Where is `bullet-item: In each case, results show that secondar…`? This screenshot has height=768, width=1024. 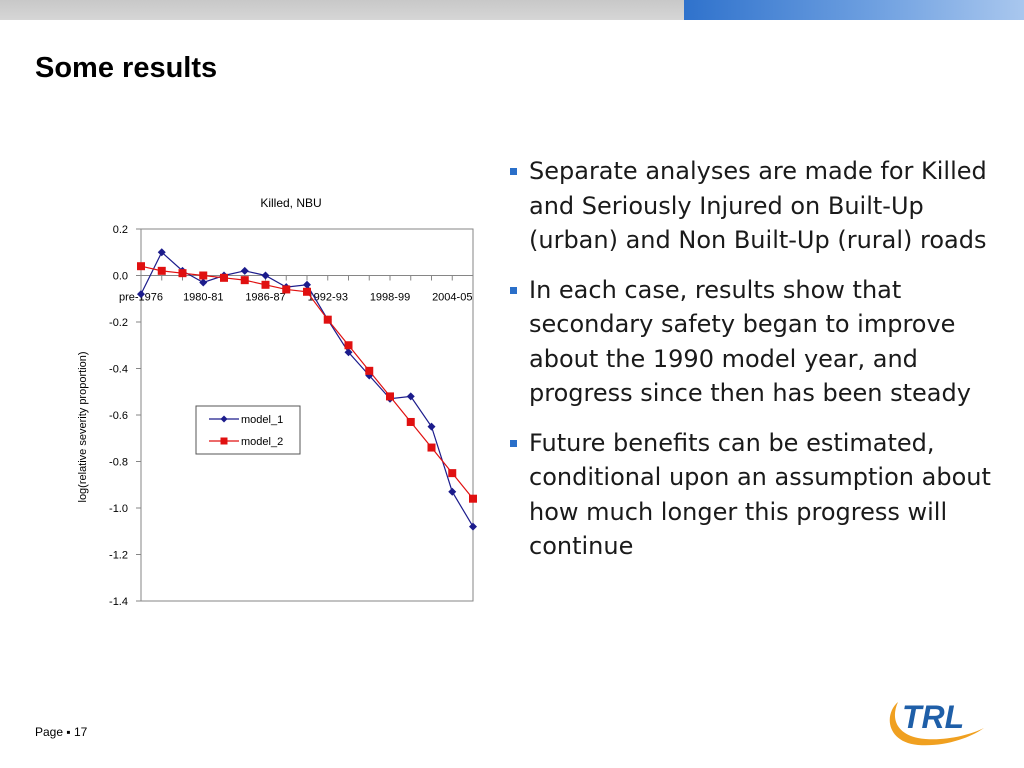
bullet-item: In each case, results show that secondar… is located at coordinates (753, 342).